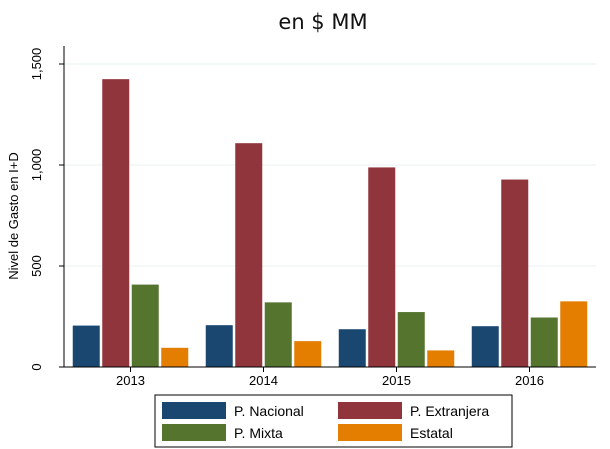 The image size is (610, 449). Describe the element at coordinates (36, 266) in the screenshot. I see `y-tick-label: 500` at that location.